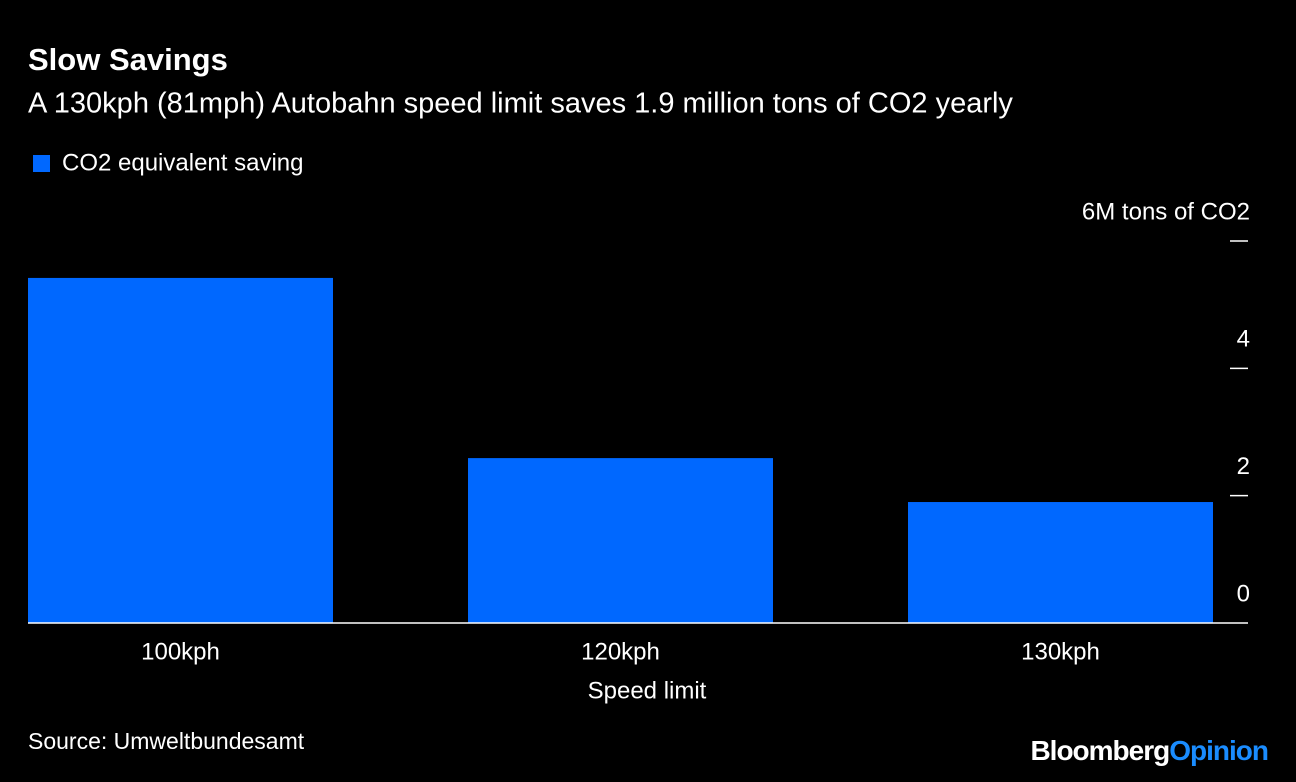  I want to click on x-tick-label: 130kph, so click(1060, 651).